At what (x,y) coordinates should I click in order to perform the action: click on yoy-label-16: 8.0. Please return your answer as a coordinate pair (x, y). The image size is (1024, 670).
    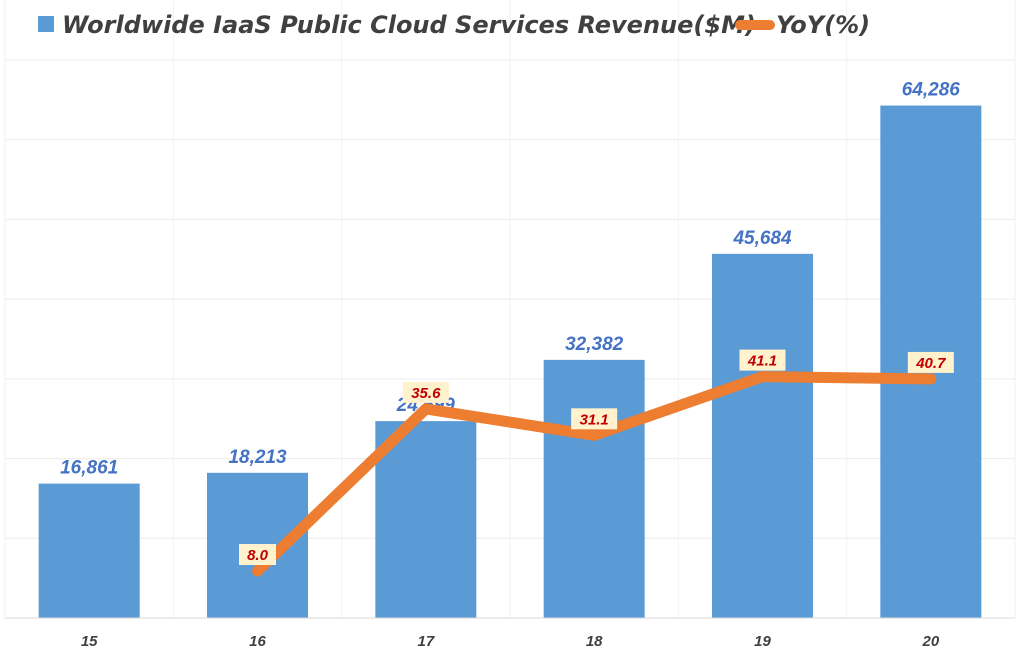
    Looking at the image, I should click on (258, 555).